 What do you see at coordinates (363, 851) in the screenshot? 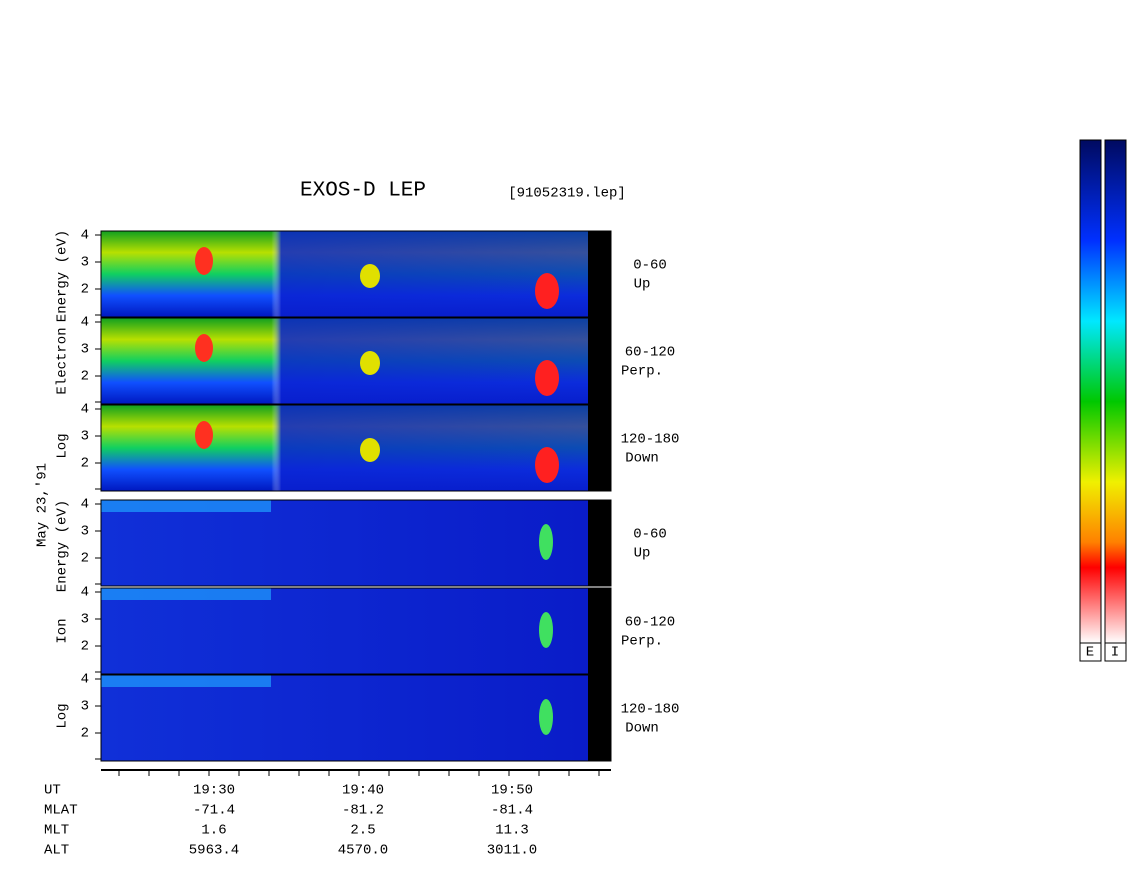
I see `footer-value: 4570.0` at bounding box center [363, 851].